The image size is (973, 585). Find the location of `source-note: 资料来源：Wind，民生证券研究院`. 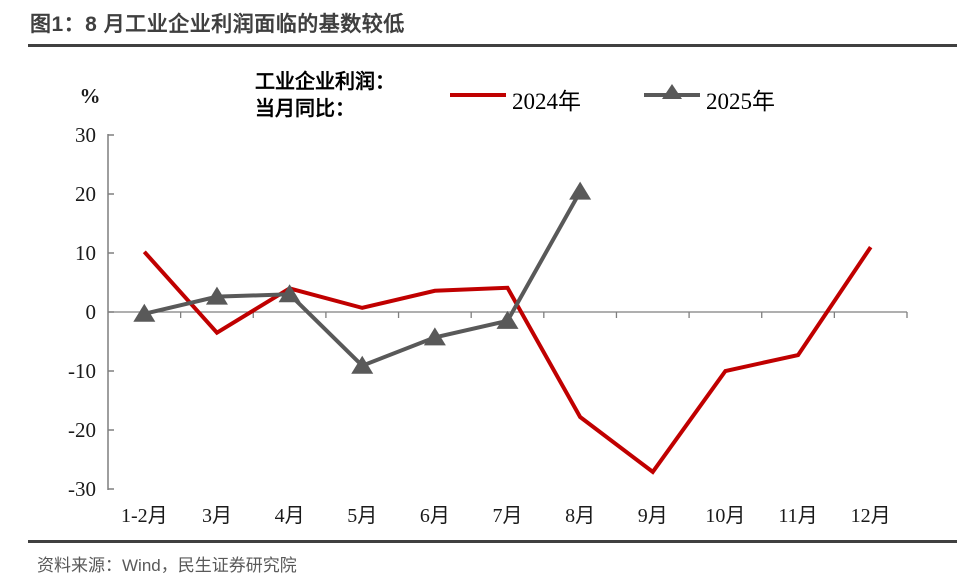

source-note: 资料来源：Wind，民生证券研究院 is located at coordinates (167, 565).